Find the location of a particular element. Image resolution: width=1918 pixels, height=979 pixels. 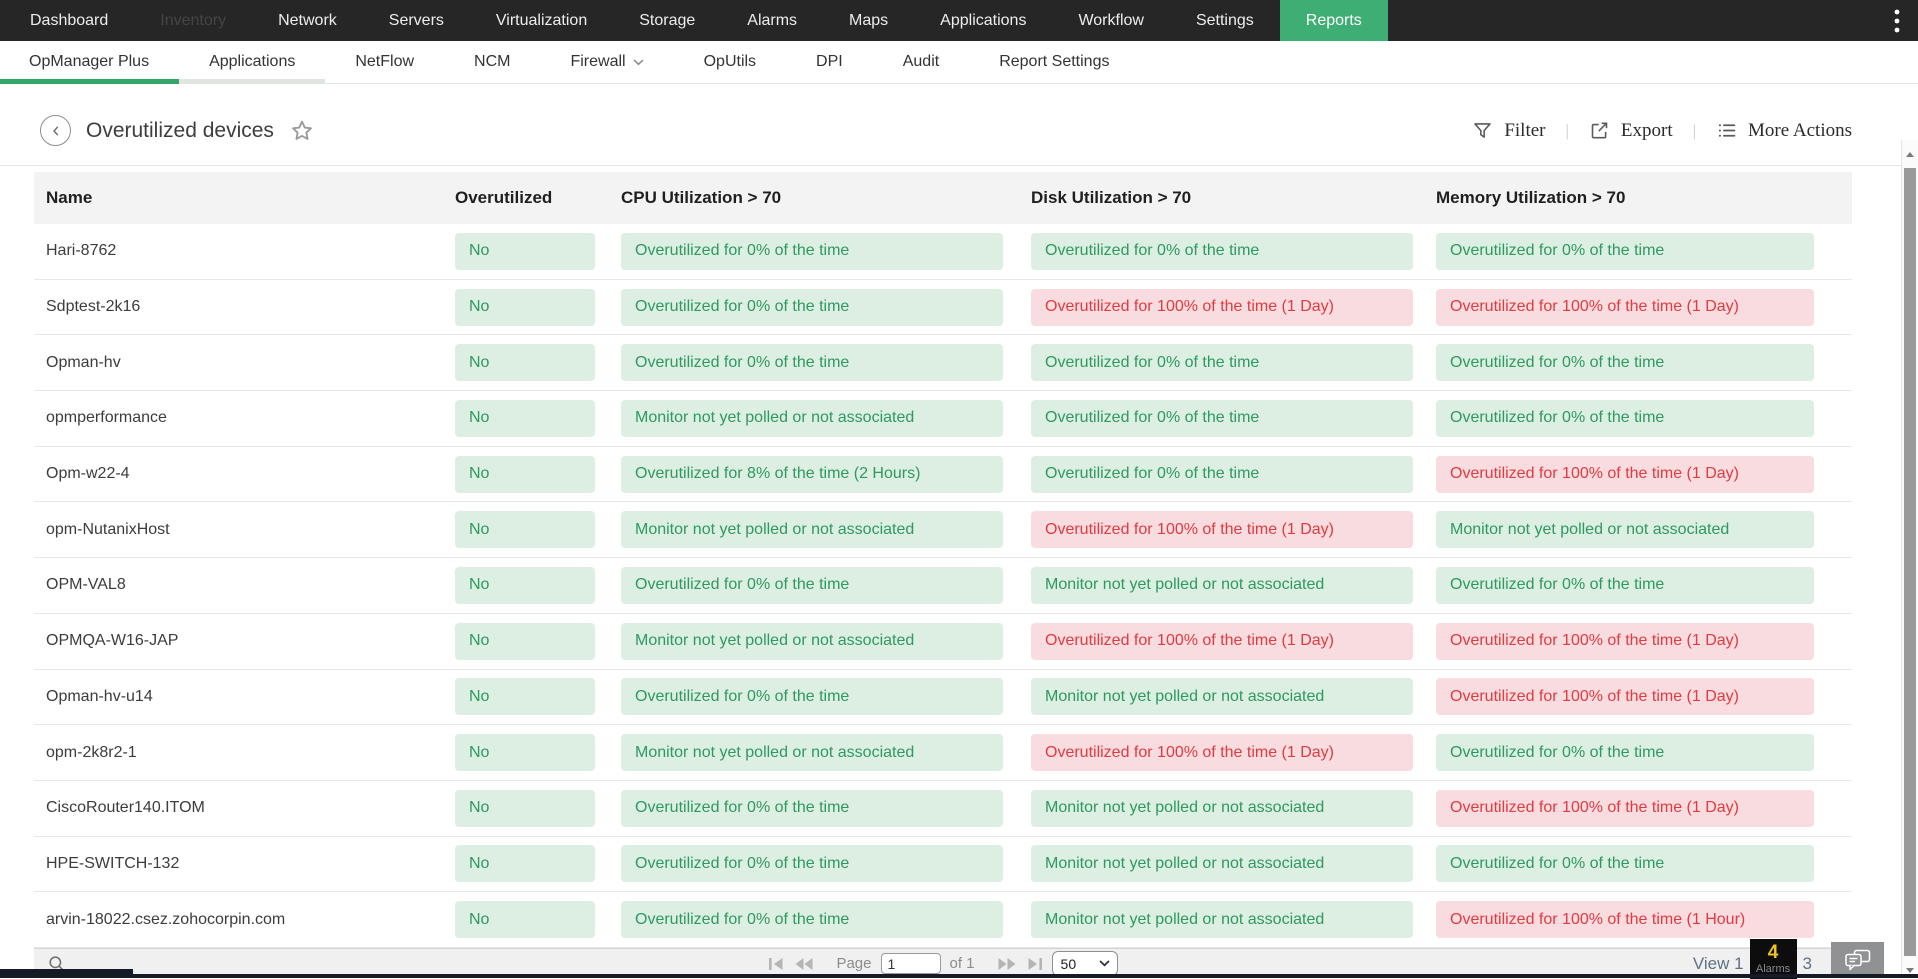

column-header-name: Name is located at coordinates (69, 197).